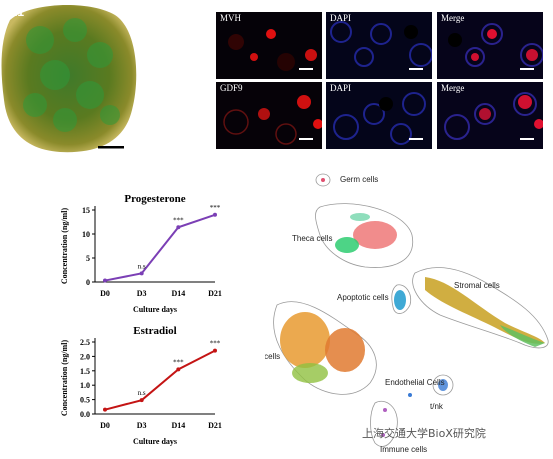 This screenshot has height=459, width=553. I want to click on if-panel-mvh: MVH, so click(269, 45).